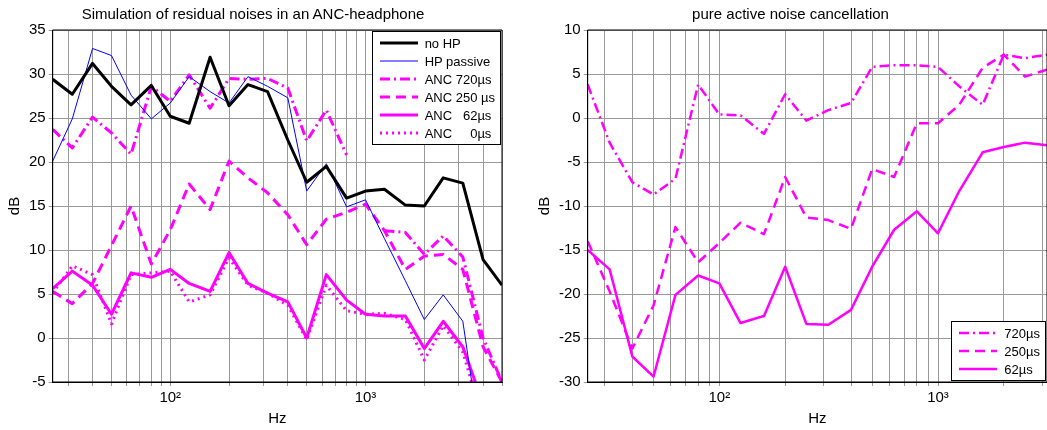  I want to click on legend-label: ANC 250 µs, so click(459, 97).